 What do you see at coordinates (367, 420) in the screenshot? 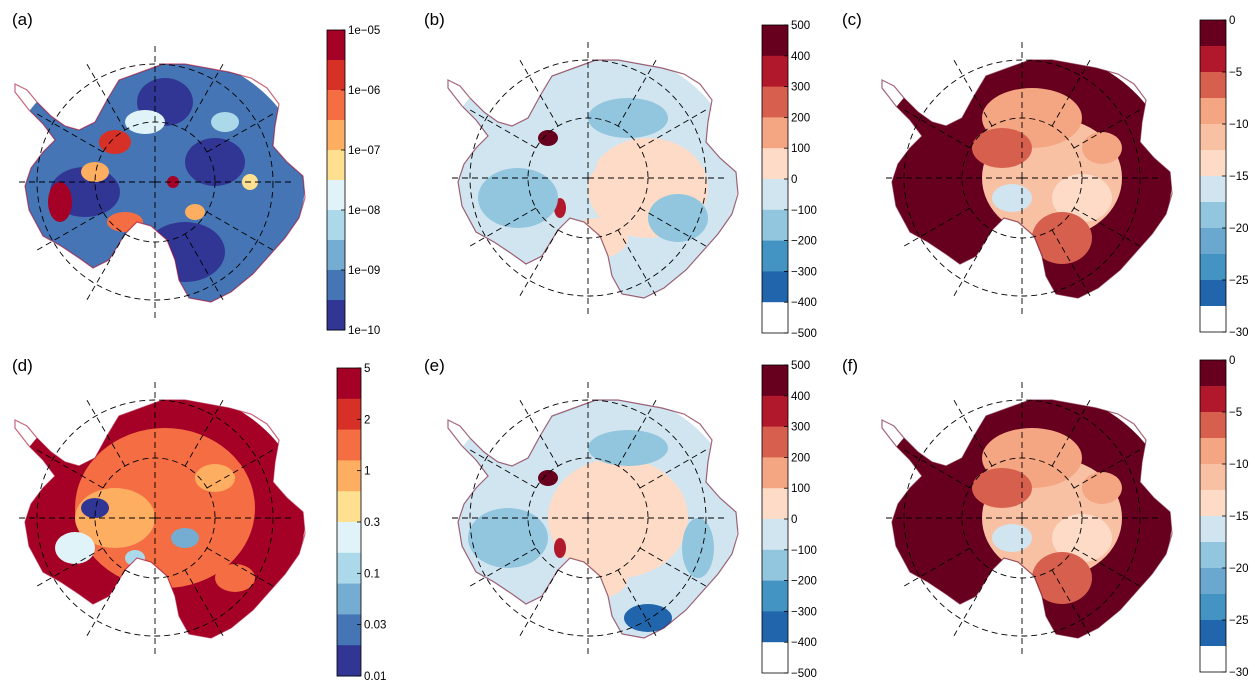
I see `colorbar-tick-label: 2` at bounding box center [367, 420].